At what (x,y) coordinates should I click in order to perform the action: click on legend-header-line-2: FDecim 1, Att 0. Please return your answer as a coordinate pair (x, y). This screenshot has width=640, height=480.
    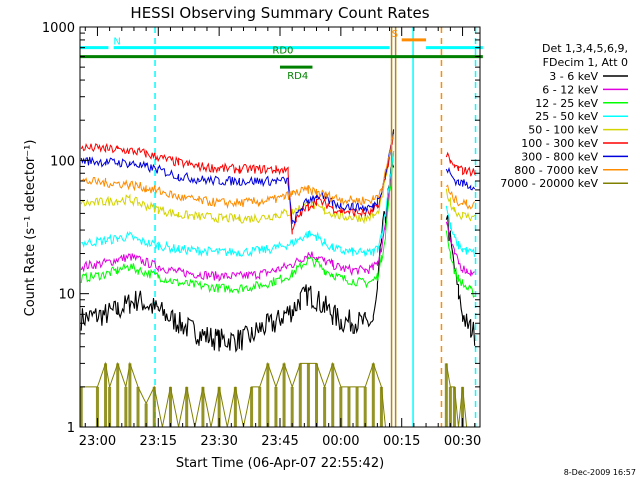
    Looking at the image, I should click on (585, 62).